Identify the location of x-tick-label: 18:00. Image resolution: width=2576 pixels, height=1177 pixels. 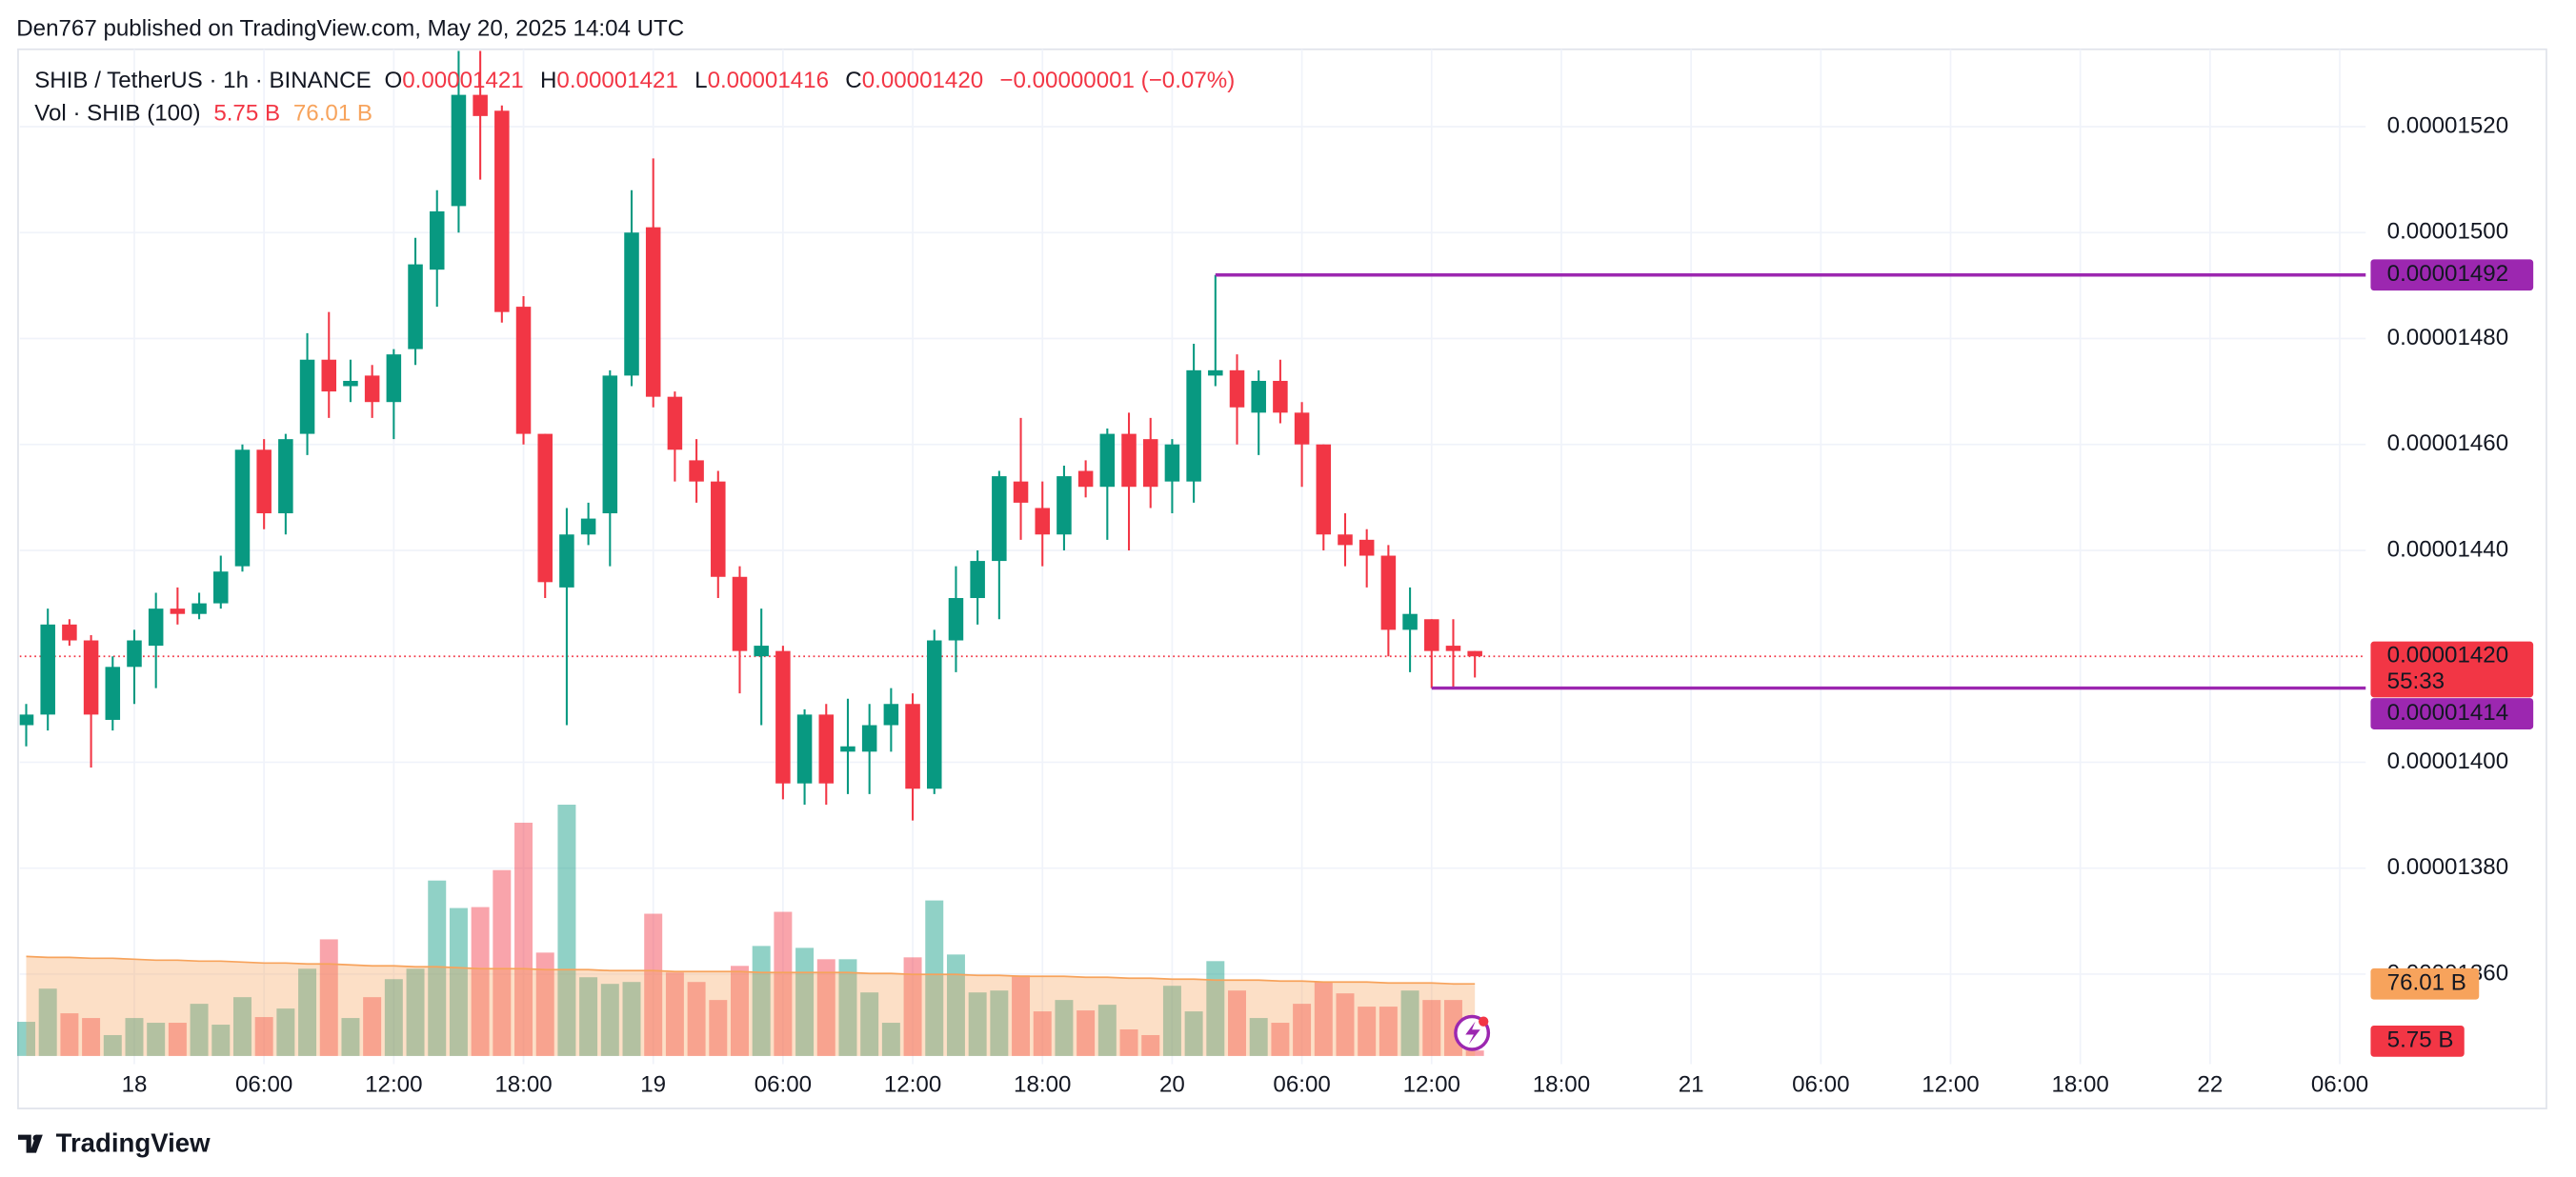
(2080, 1084).